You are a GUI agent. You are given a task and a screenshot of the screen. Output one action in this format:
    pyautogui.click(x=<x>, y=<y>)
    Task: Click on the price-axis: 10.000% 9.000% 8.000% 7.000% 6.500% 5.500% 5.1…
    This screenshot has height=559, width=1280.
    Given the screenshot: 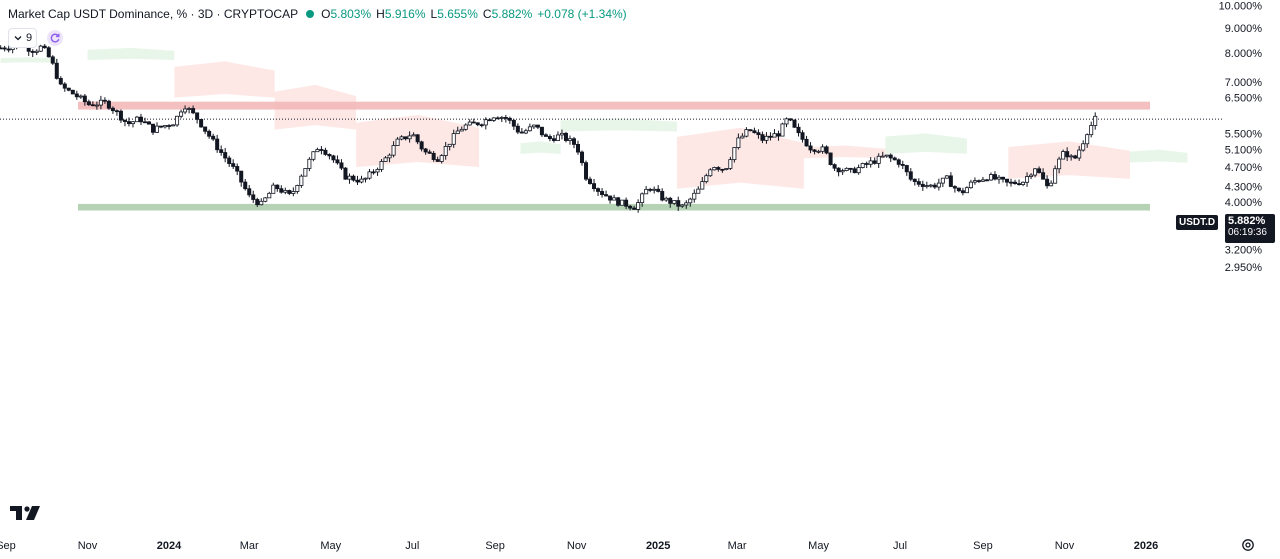 What is the action you would take?
    pyautogui.click(x=1241, y=137)
    